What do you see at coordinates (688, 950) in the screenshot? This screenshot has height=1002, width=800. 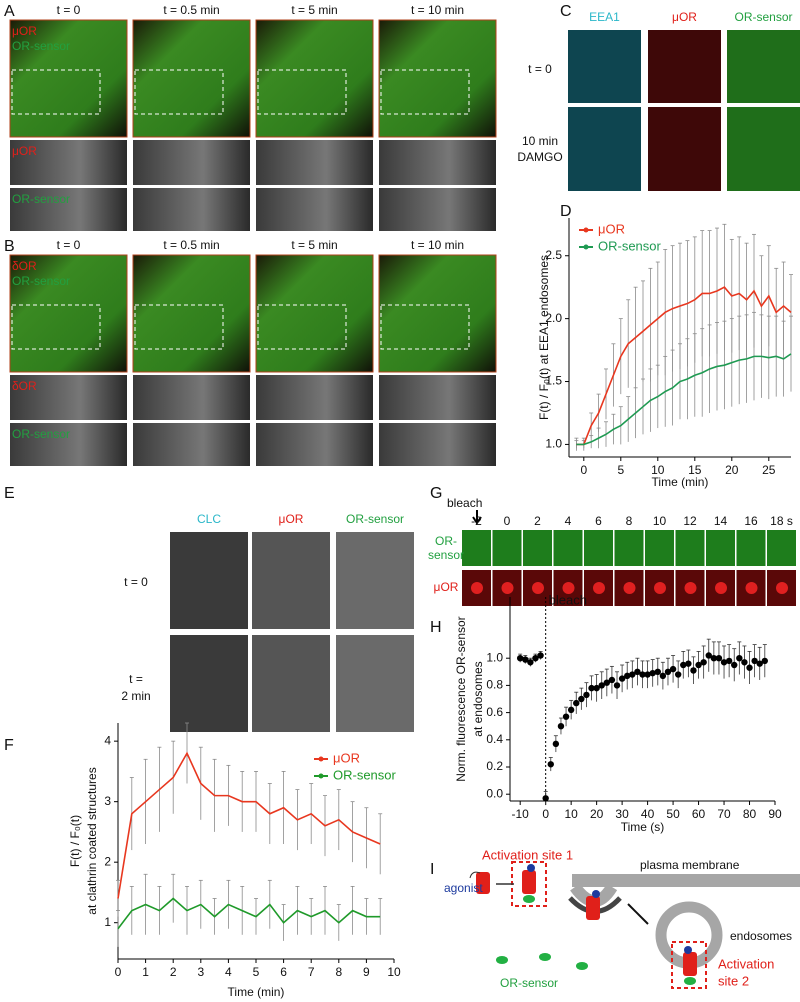 I see `agonist-dot` at bounding box center [688, 950].